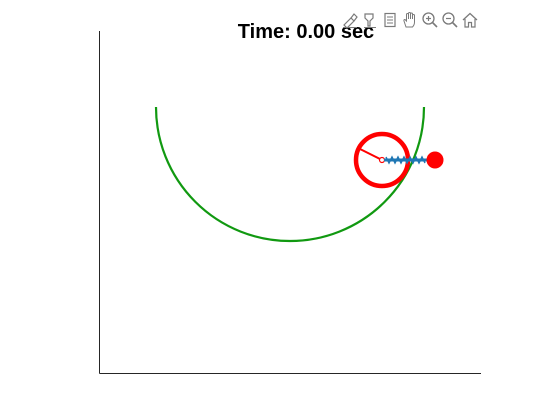 This screenshot has height=420, width=560. I want to click on data-tips-button, so click(370, 20).